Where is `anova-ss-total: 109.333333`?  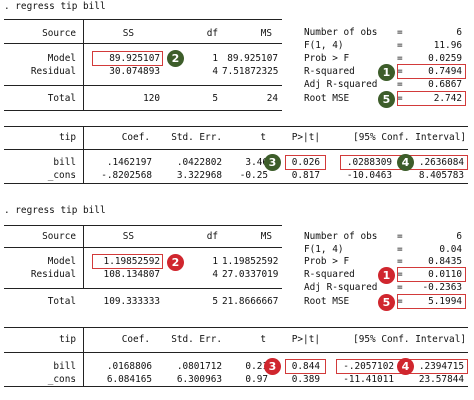 anova-ss-total: 109.333333 is located at coordinates (131, 301).